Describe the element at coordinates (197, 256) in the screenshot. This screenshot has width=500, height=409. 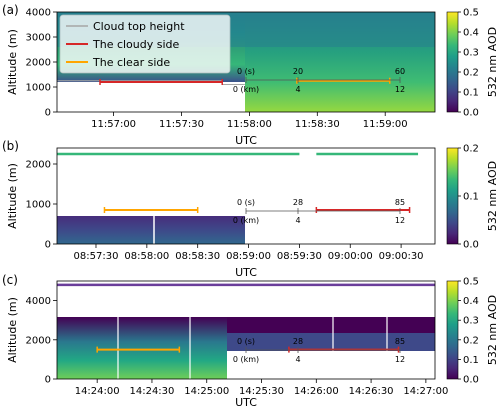
I see `x-tick-label: 08:58:30` at that location.